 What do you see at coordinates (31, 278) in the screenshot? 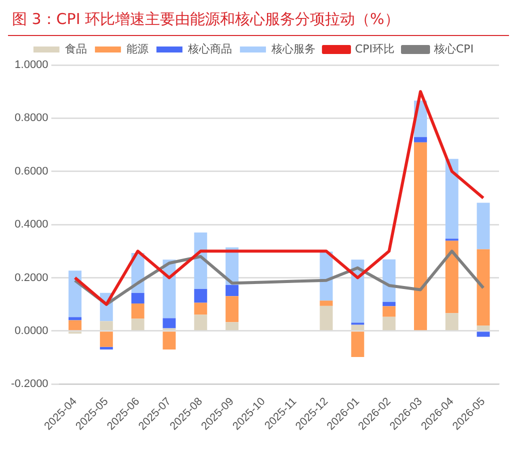
I see `y-tick-label: 0.2000` at bounding box center [31, 278].